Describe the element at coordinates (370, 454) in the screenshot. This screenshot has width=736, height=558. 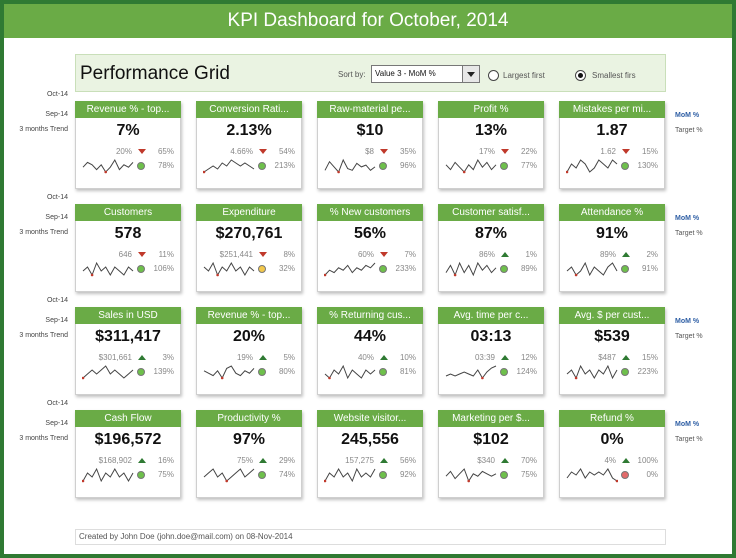
I see `kpi-card: Website visitor... 245,556 157,275 56% 92%` at that location.